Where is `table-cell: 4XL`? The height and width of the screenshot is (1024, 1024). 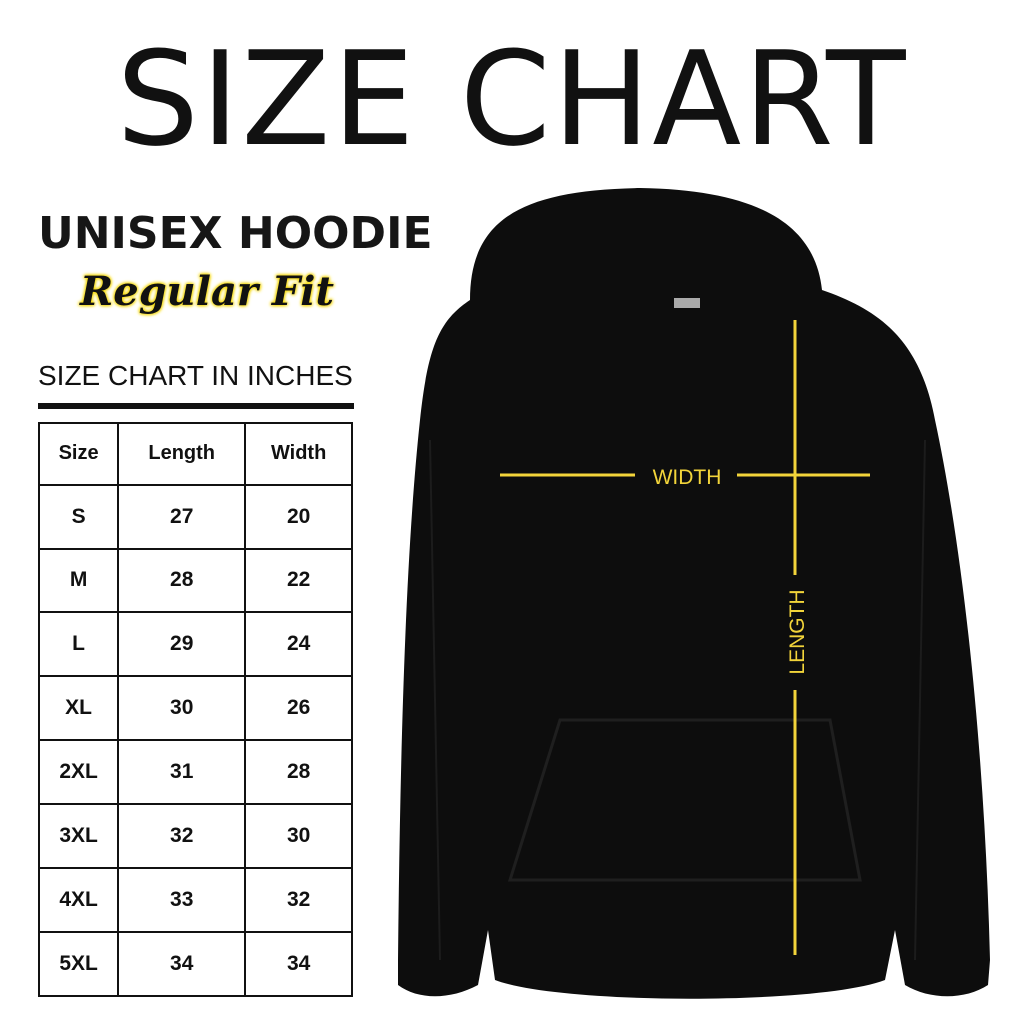 table-cell: 4XL is located at coordinates (78, 900).